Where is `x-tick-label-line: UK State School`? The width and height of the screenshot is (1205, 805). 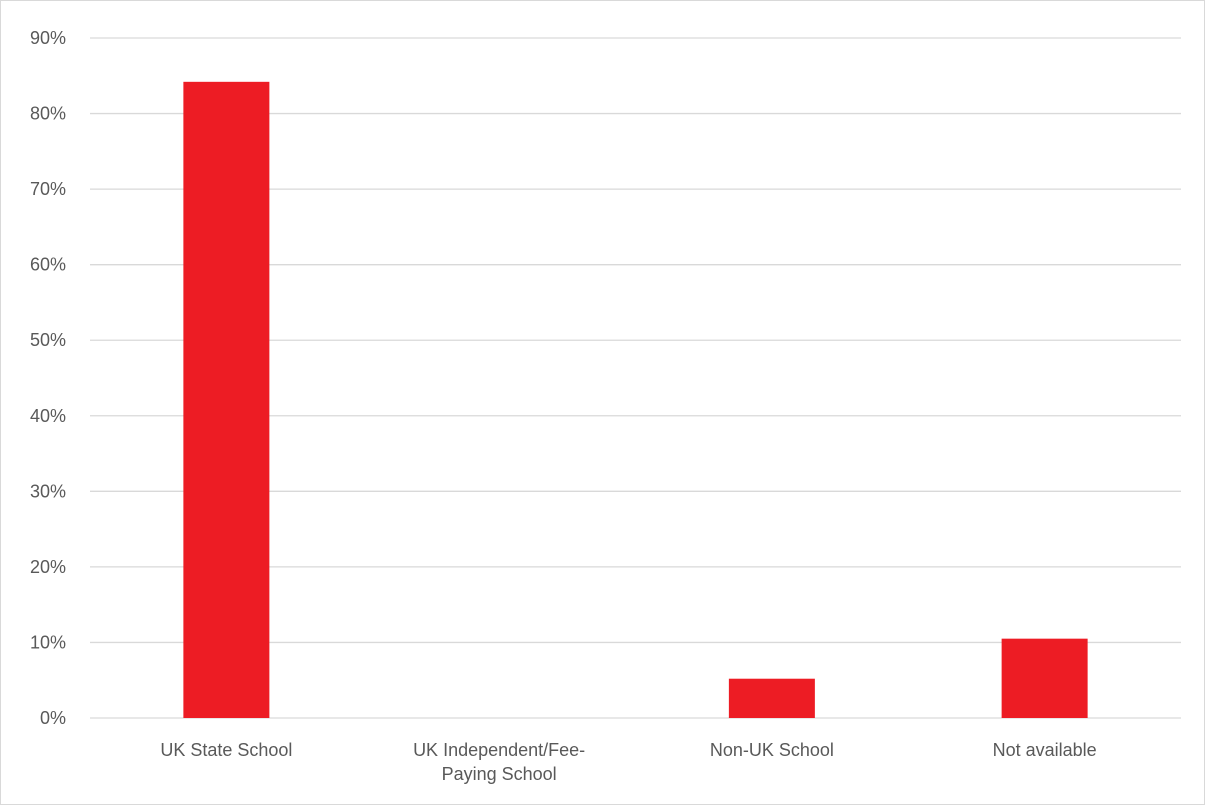
x-tick-label-line: UK State School is located at coordinates (226, 750).